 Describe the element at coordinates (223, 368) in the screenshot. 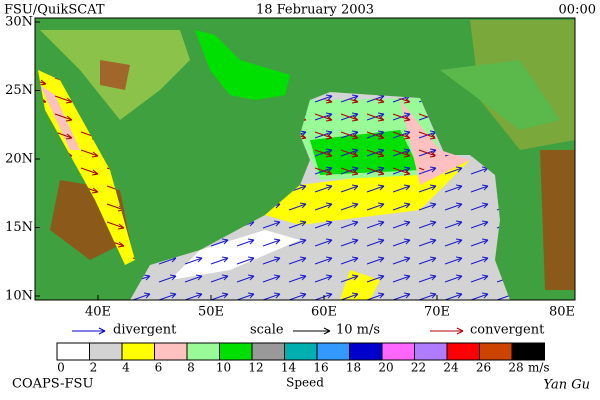

I see `colorbar-label: 10` at that location.